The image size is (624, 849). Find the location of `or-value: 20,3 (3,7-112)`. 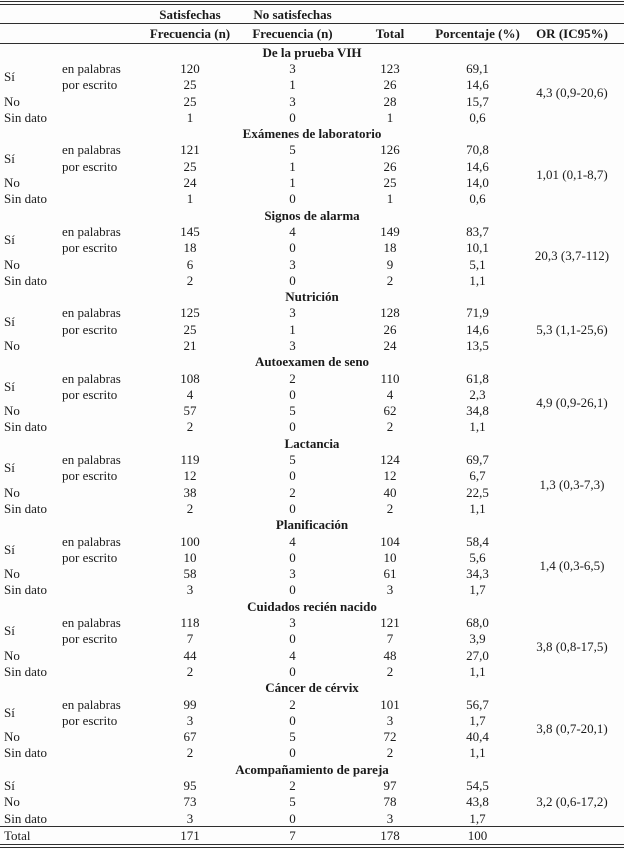

or-value: 20,3 (3,7-112) is located at coordinates (572, 256).